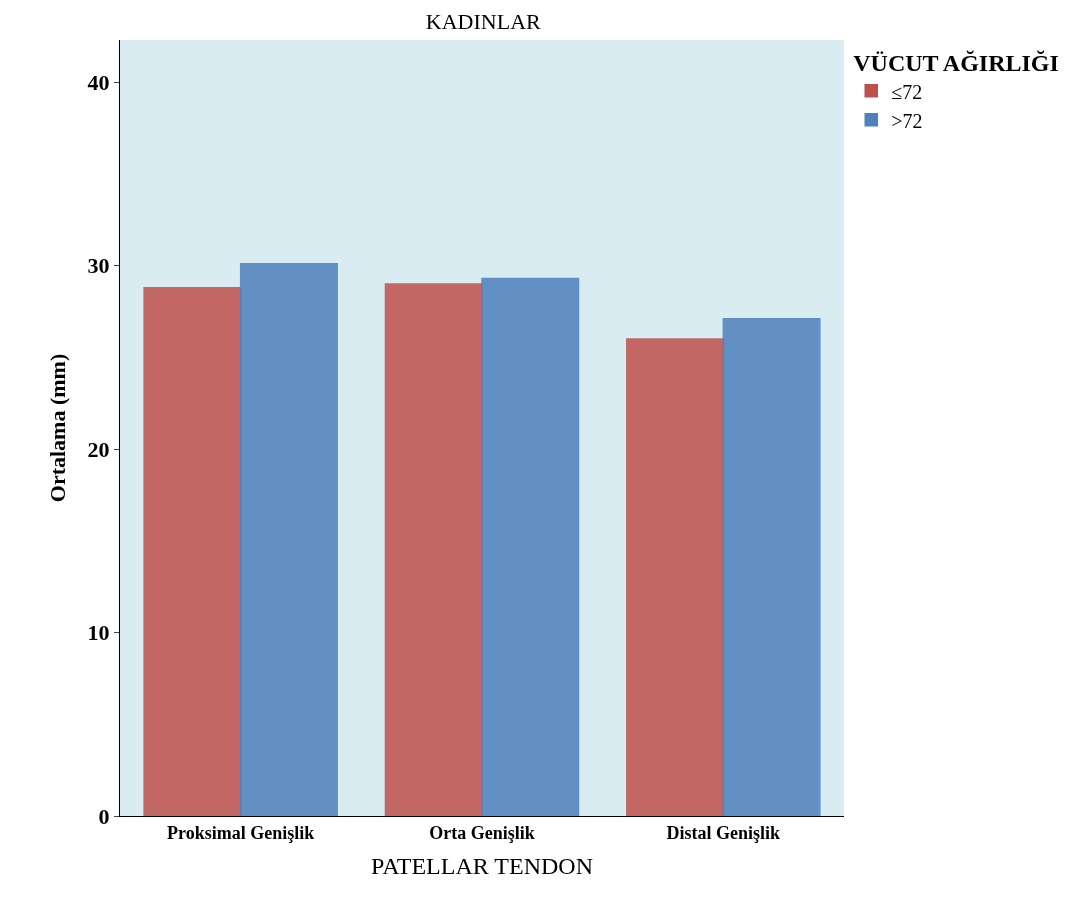  What do you see at coordinates (483, 22) in the screenshot?
I see `chart-title: KADINLAR` at bounding box center [483, 22].